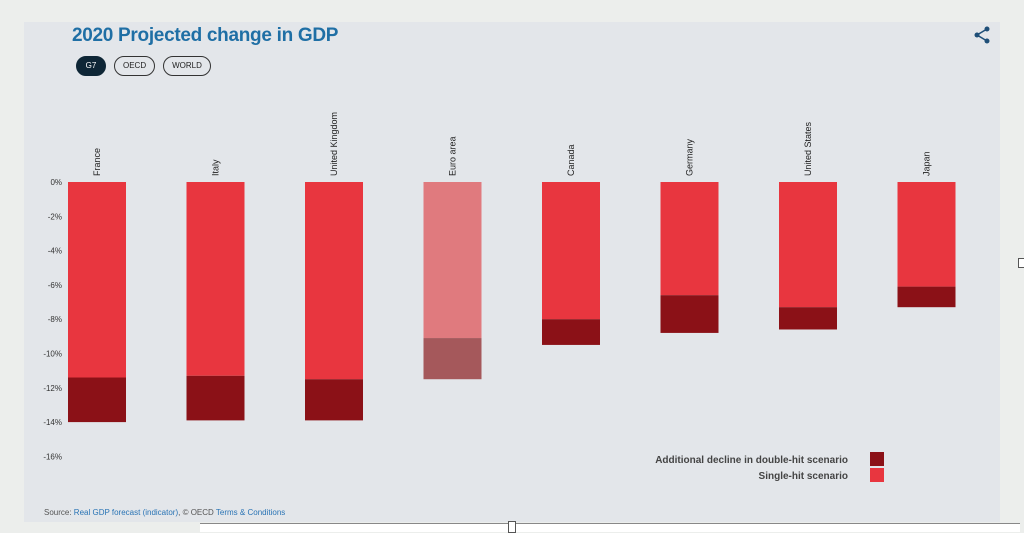 This screenshot has width=1024, height=533. What do you see at coordinates (927, 163) in the screenshot?
I see `category-label: Japan` at bounding box center [927, 163].